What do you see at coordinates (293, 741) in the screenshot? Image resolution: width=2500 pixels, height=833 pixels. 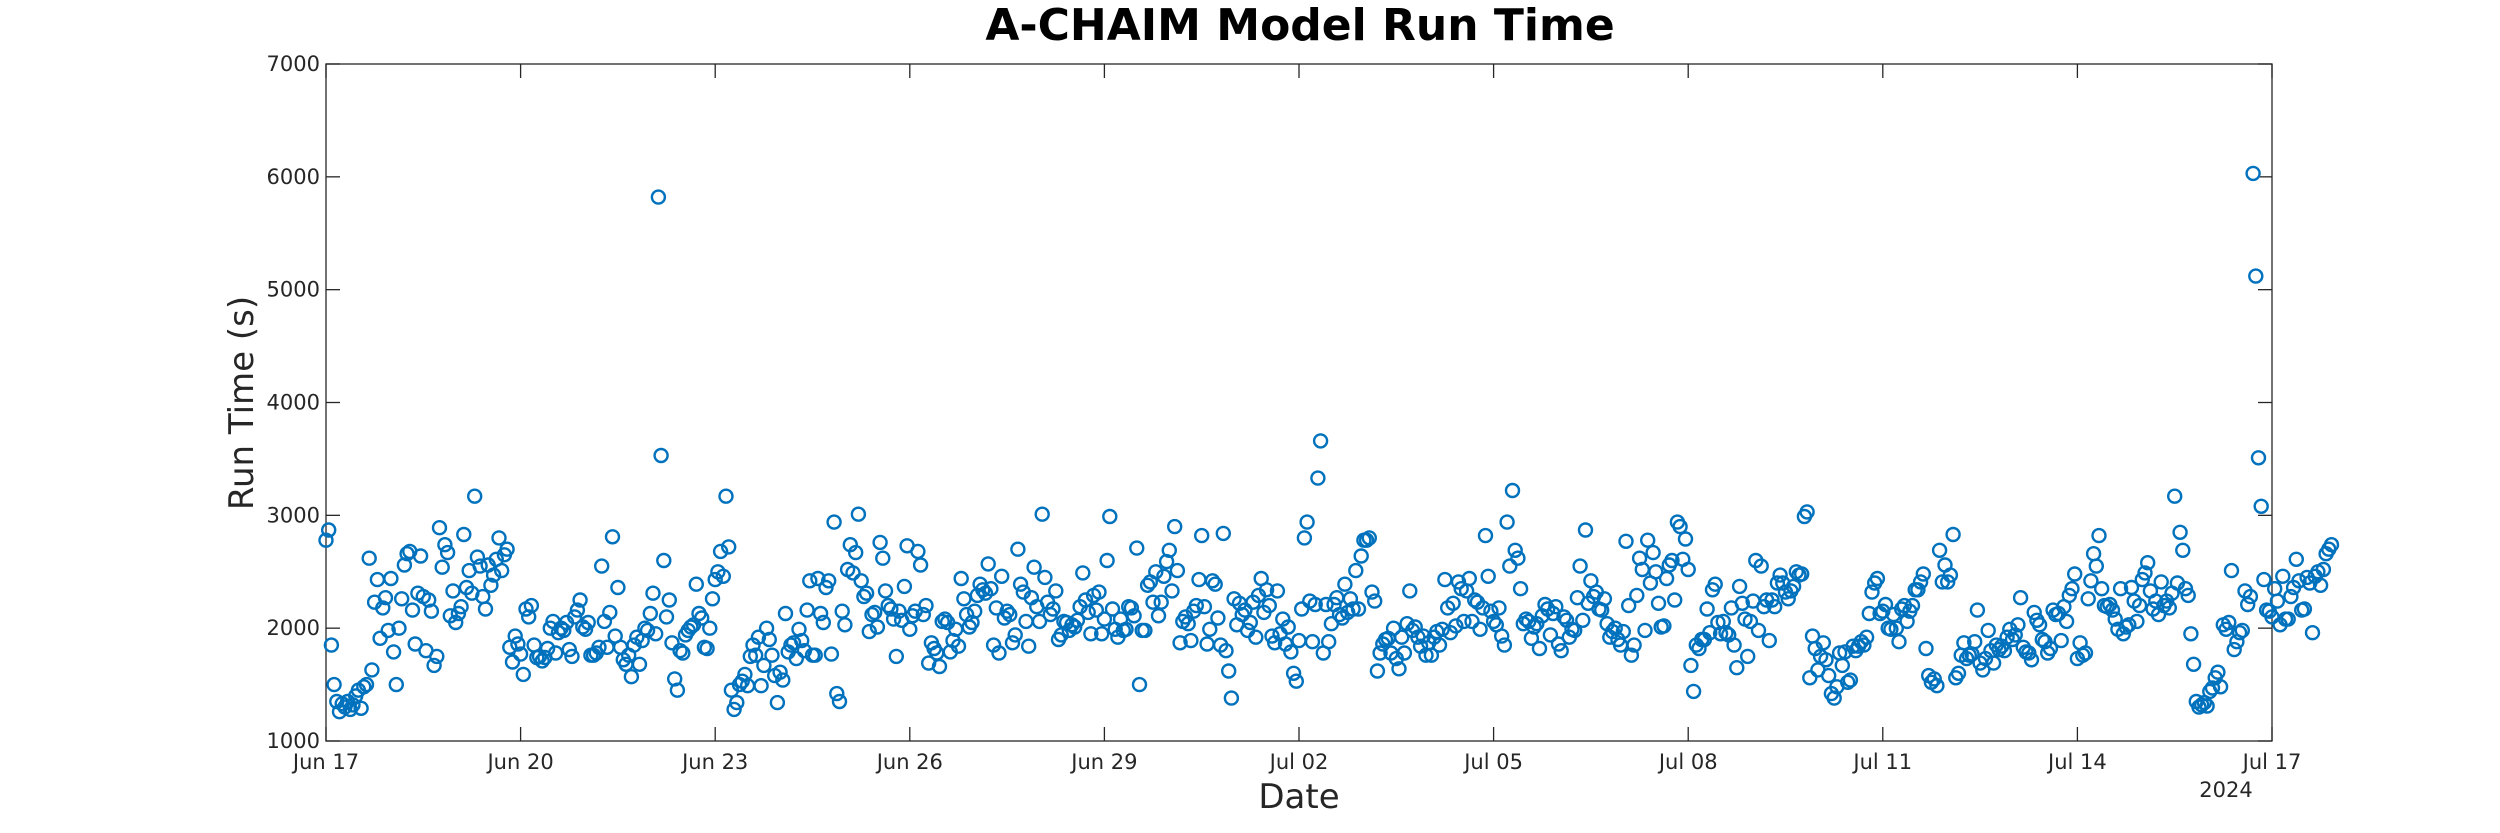 I see `y-tick-label: 1000` at bounding box center [293, 741].